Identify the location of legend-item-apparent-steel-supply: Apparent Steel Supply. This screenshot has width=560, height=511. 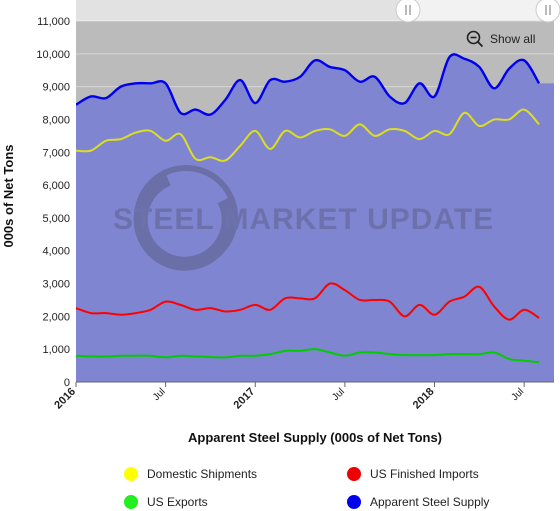
(418, 502).